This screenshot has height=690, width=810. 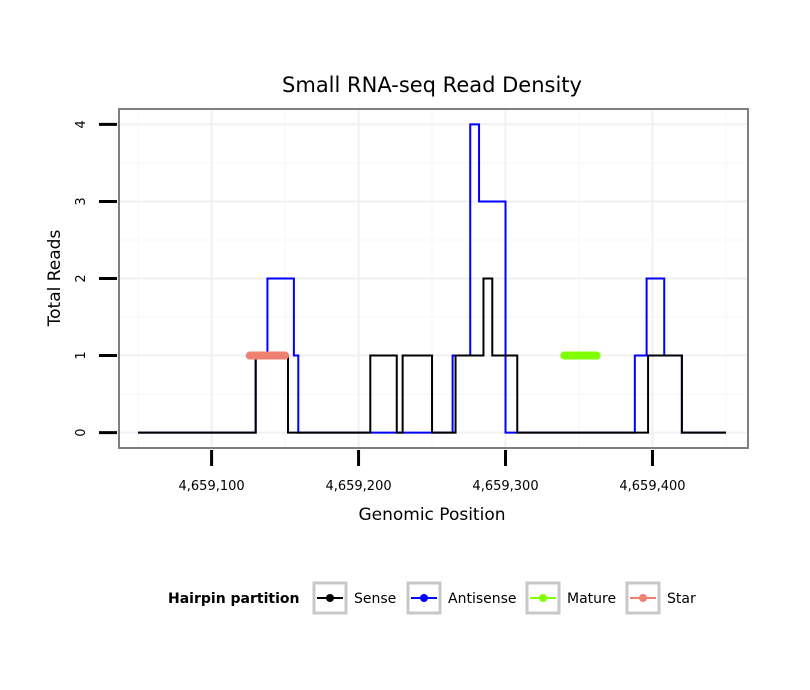 What do you see at coordinates (81, 201) in the screenshot?
I see `y-tick-label: 3` at bounding box center [81, 201].